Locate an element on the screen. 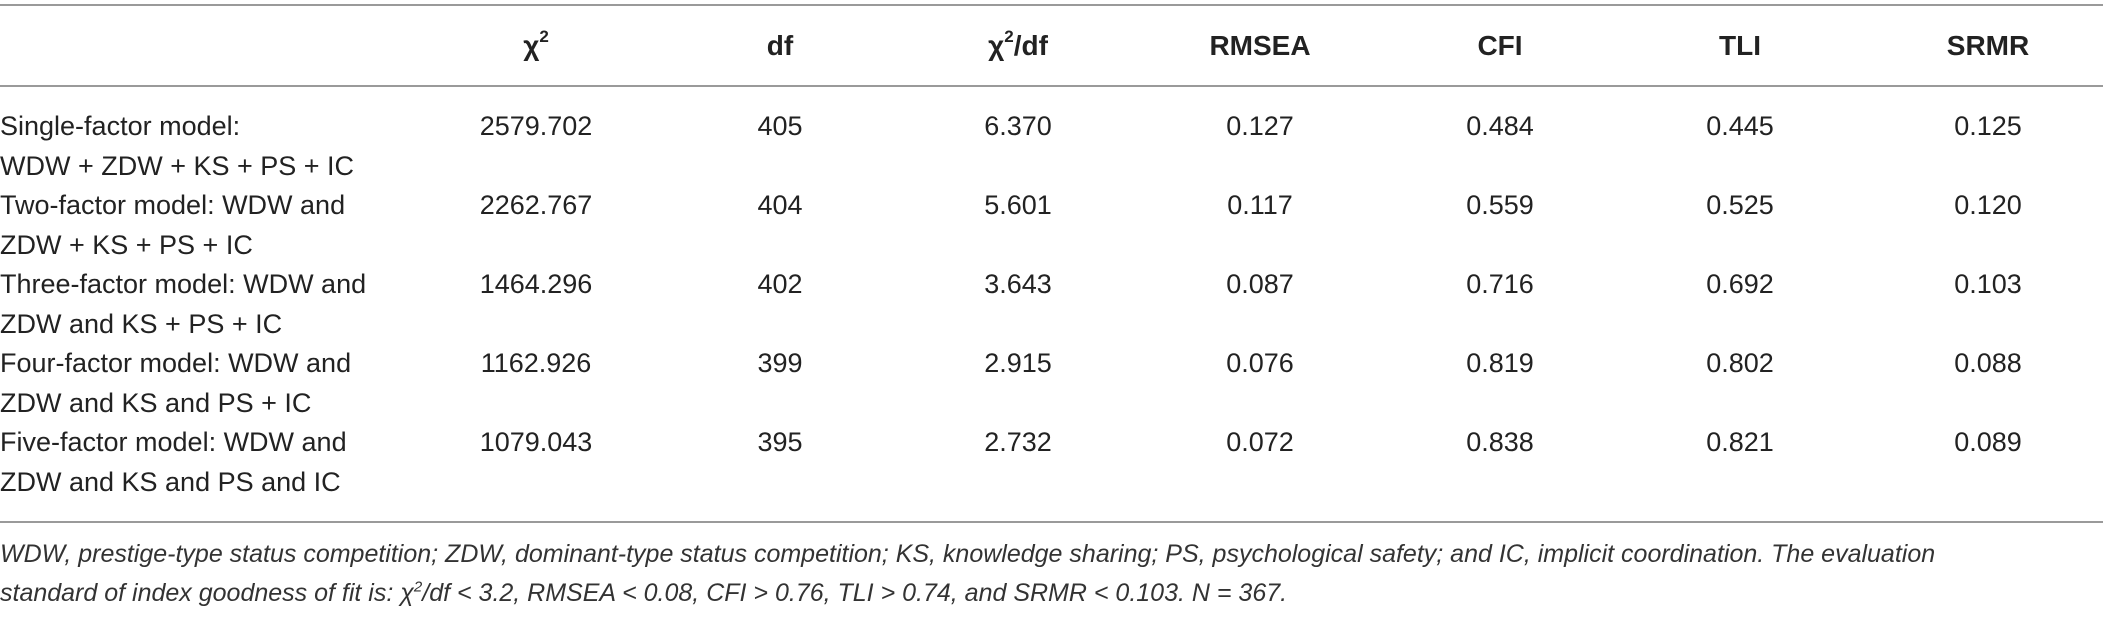  cell-chi-square: 2262.767 is located at coordinates (536, 205).